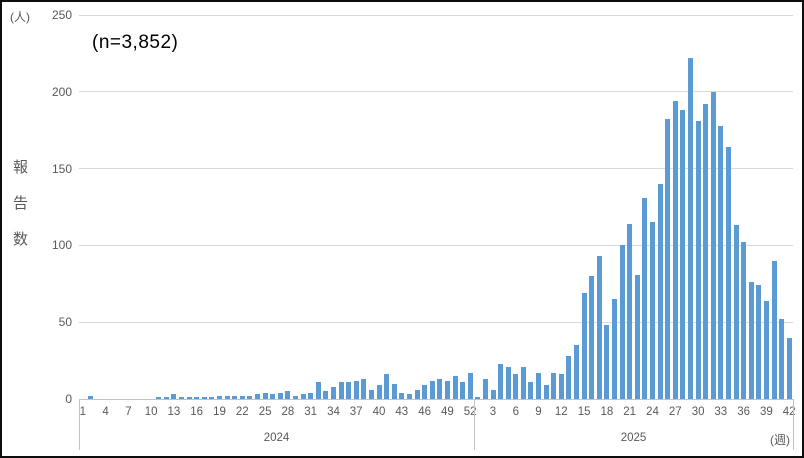 The height and width of the screenshot is (458, 804). Describe the element at coordinates (743, 412) in the screenshot. I see `x-axis-tick-label: 36` at that location.